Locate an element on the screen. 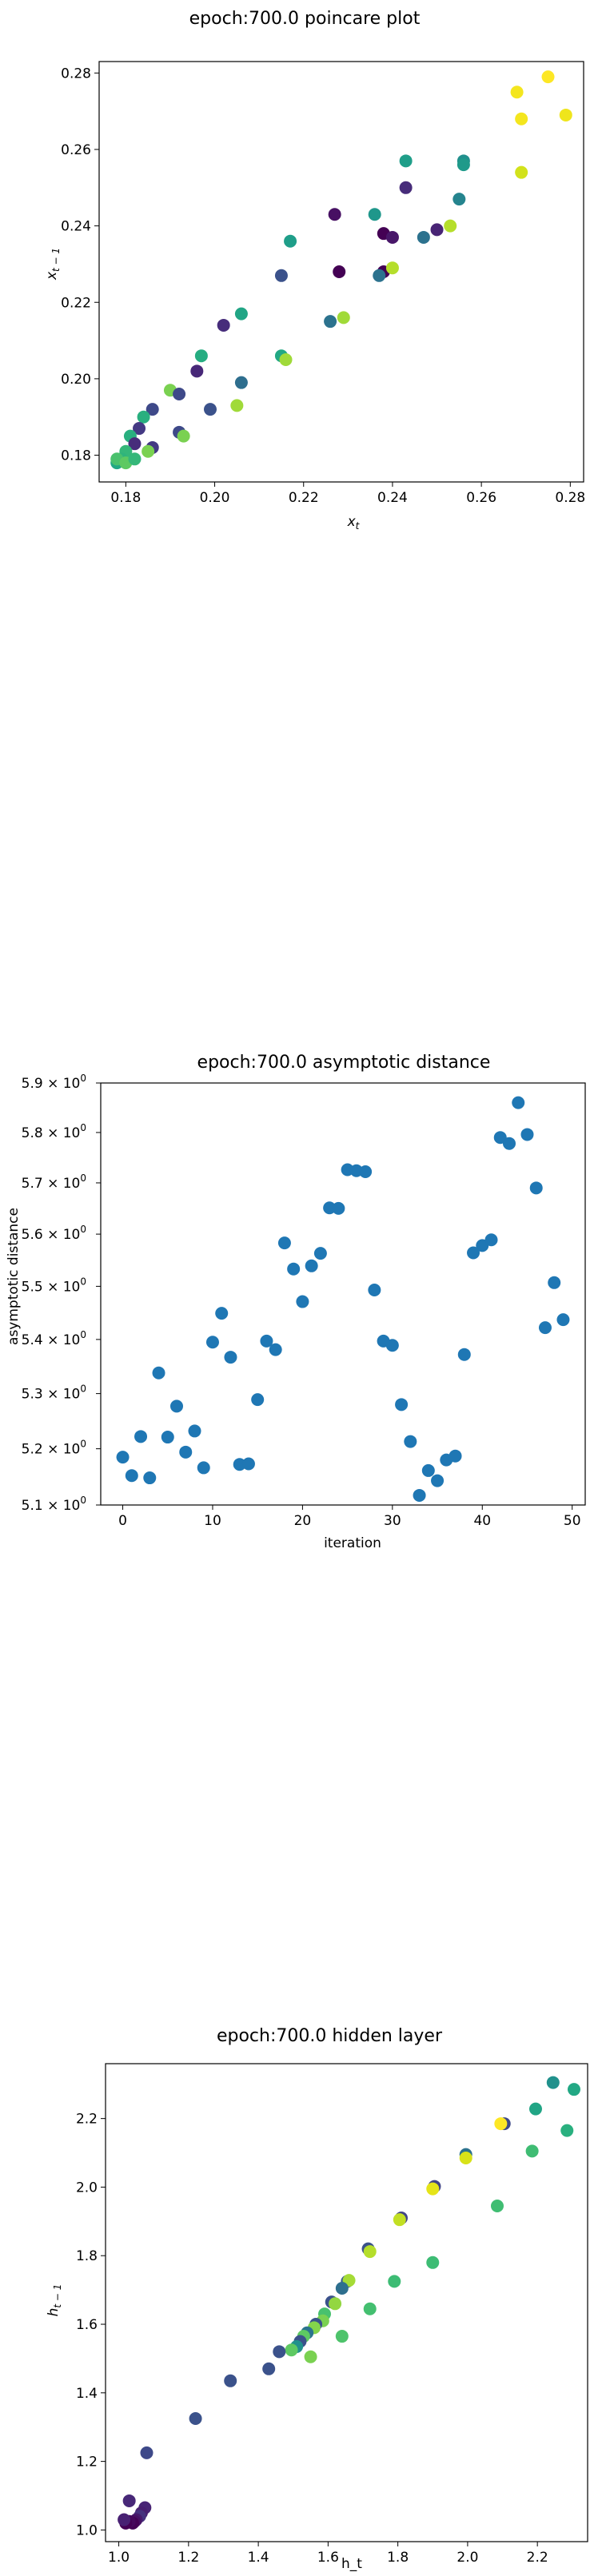 The image size is (610, 2576). y-tick-label: 5.1 × 100 is located at coordinates (54, 1504).